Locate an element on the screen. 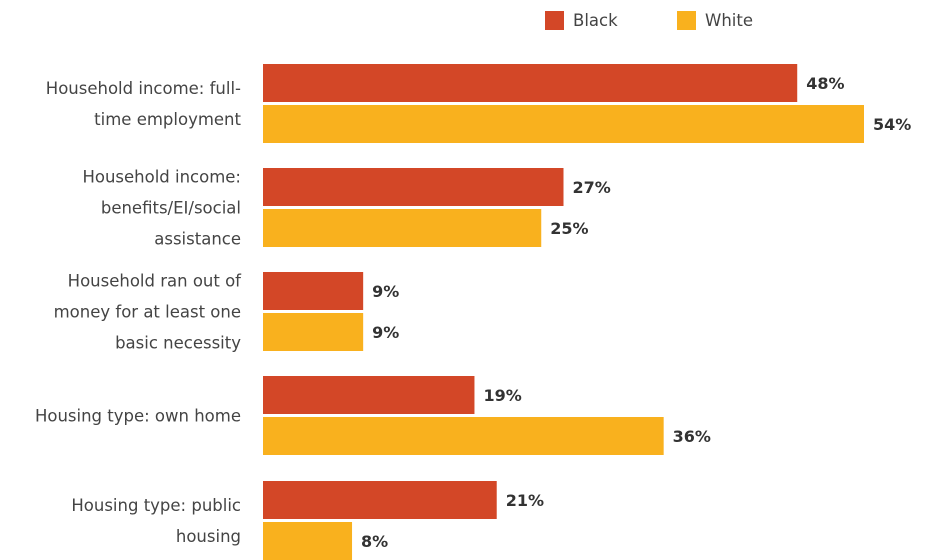  category-label: Household income: full-time employment is located at coordinates (144, 104).